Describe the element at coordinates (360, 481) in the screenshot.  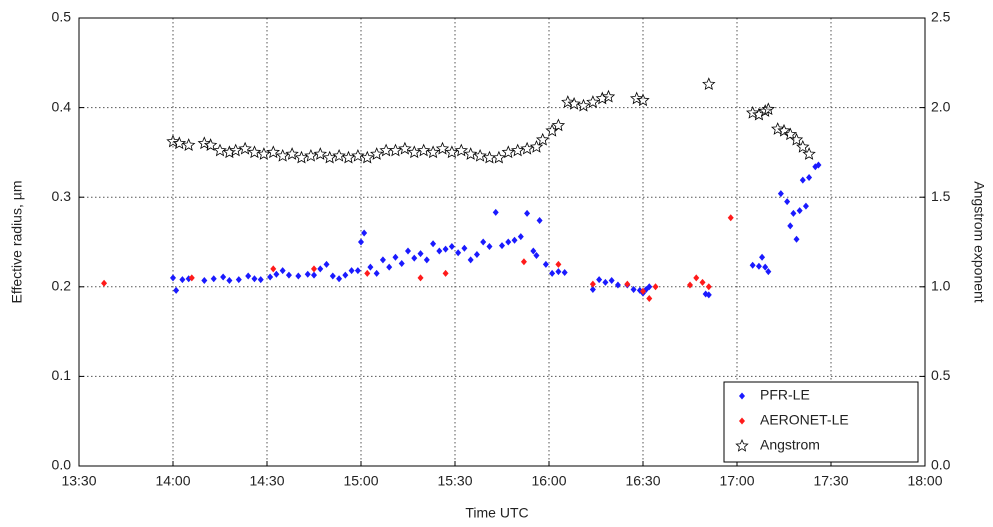
I see `x-tick-label: 15:00` at that location.